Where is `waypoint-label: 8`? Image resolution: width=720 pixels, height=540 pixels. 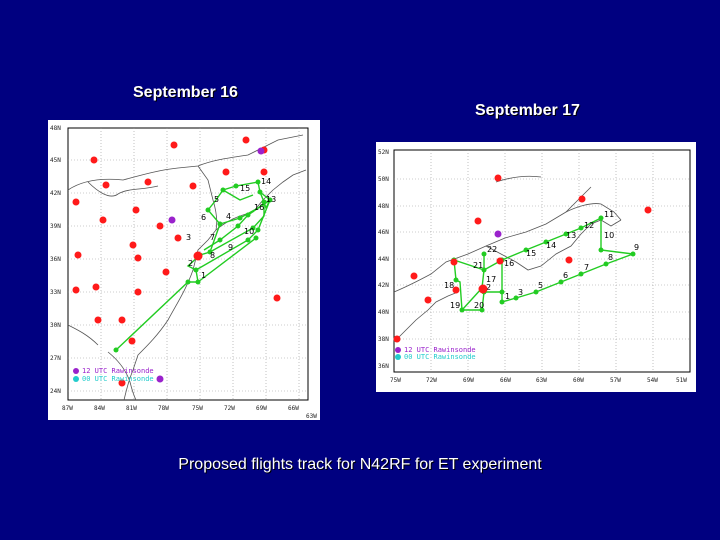
waypoint-label: 8 is located at coordinates (212, 255).